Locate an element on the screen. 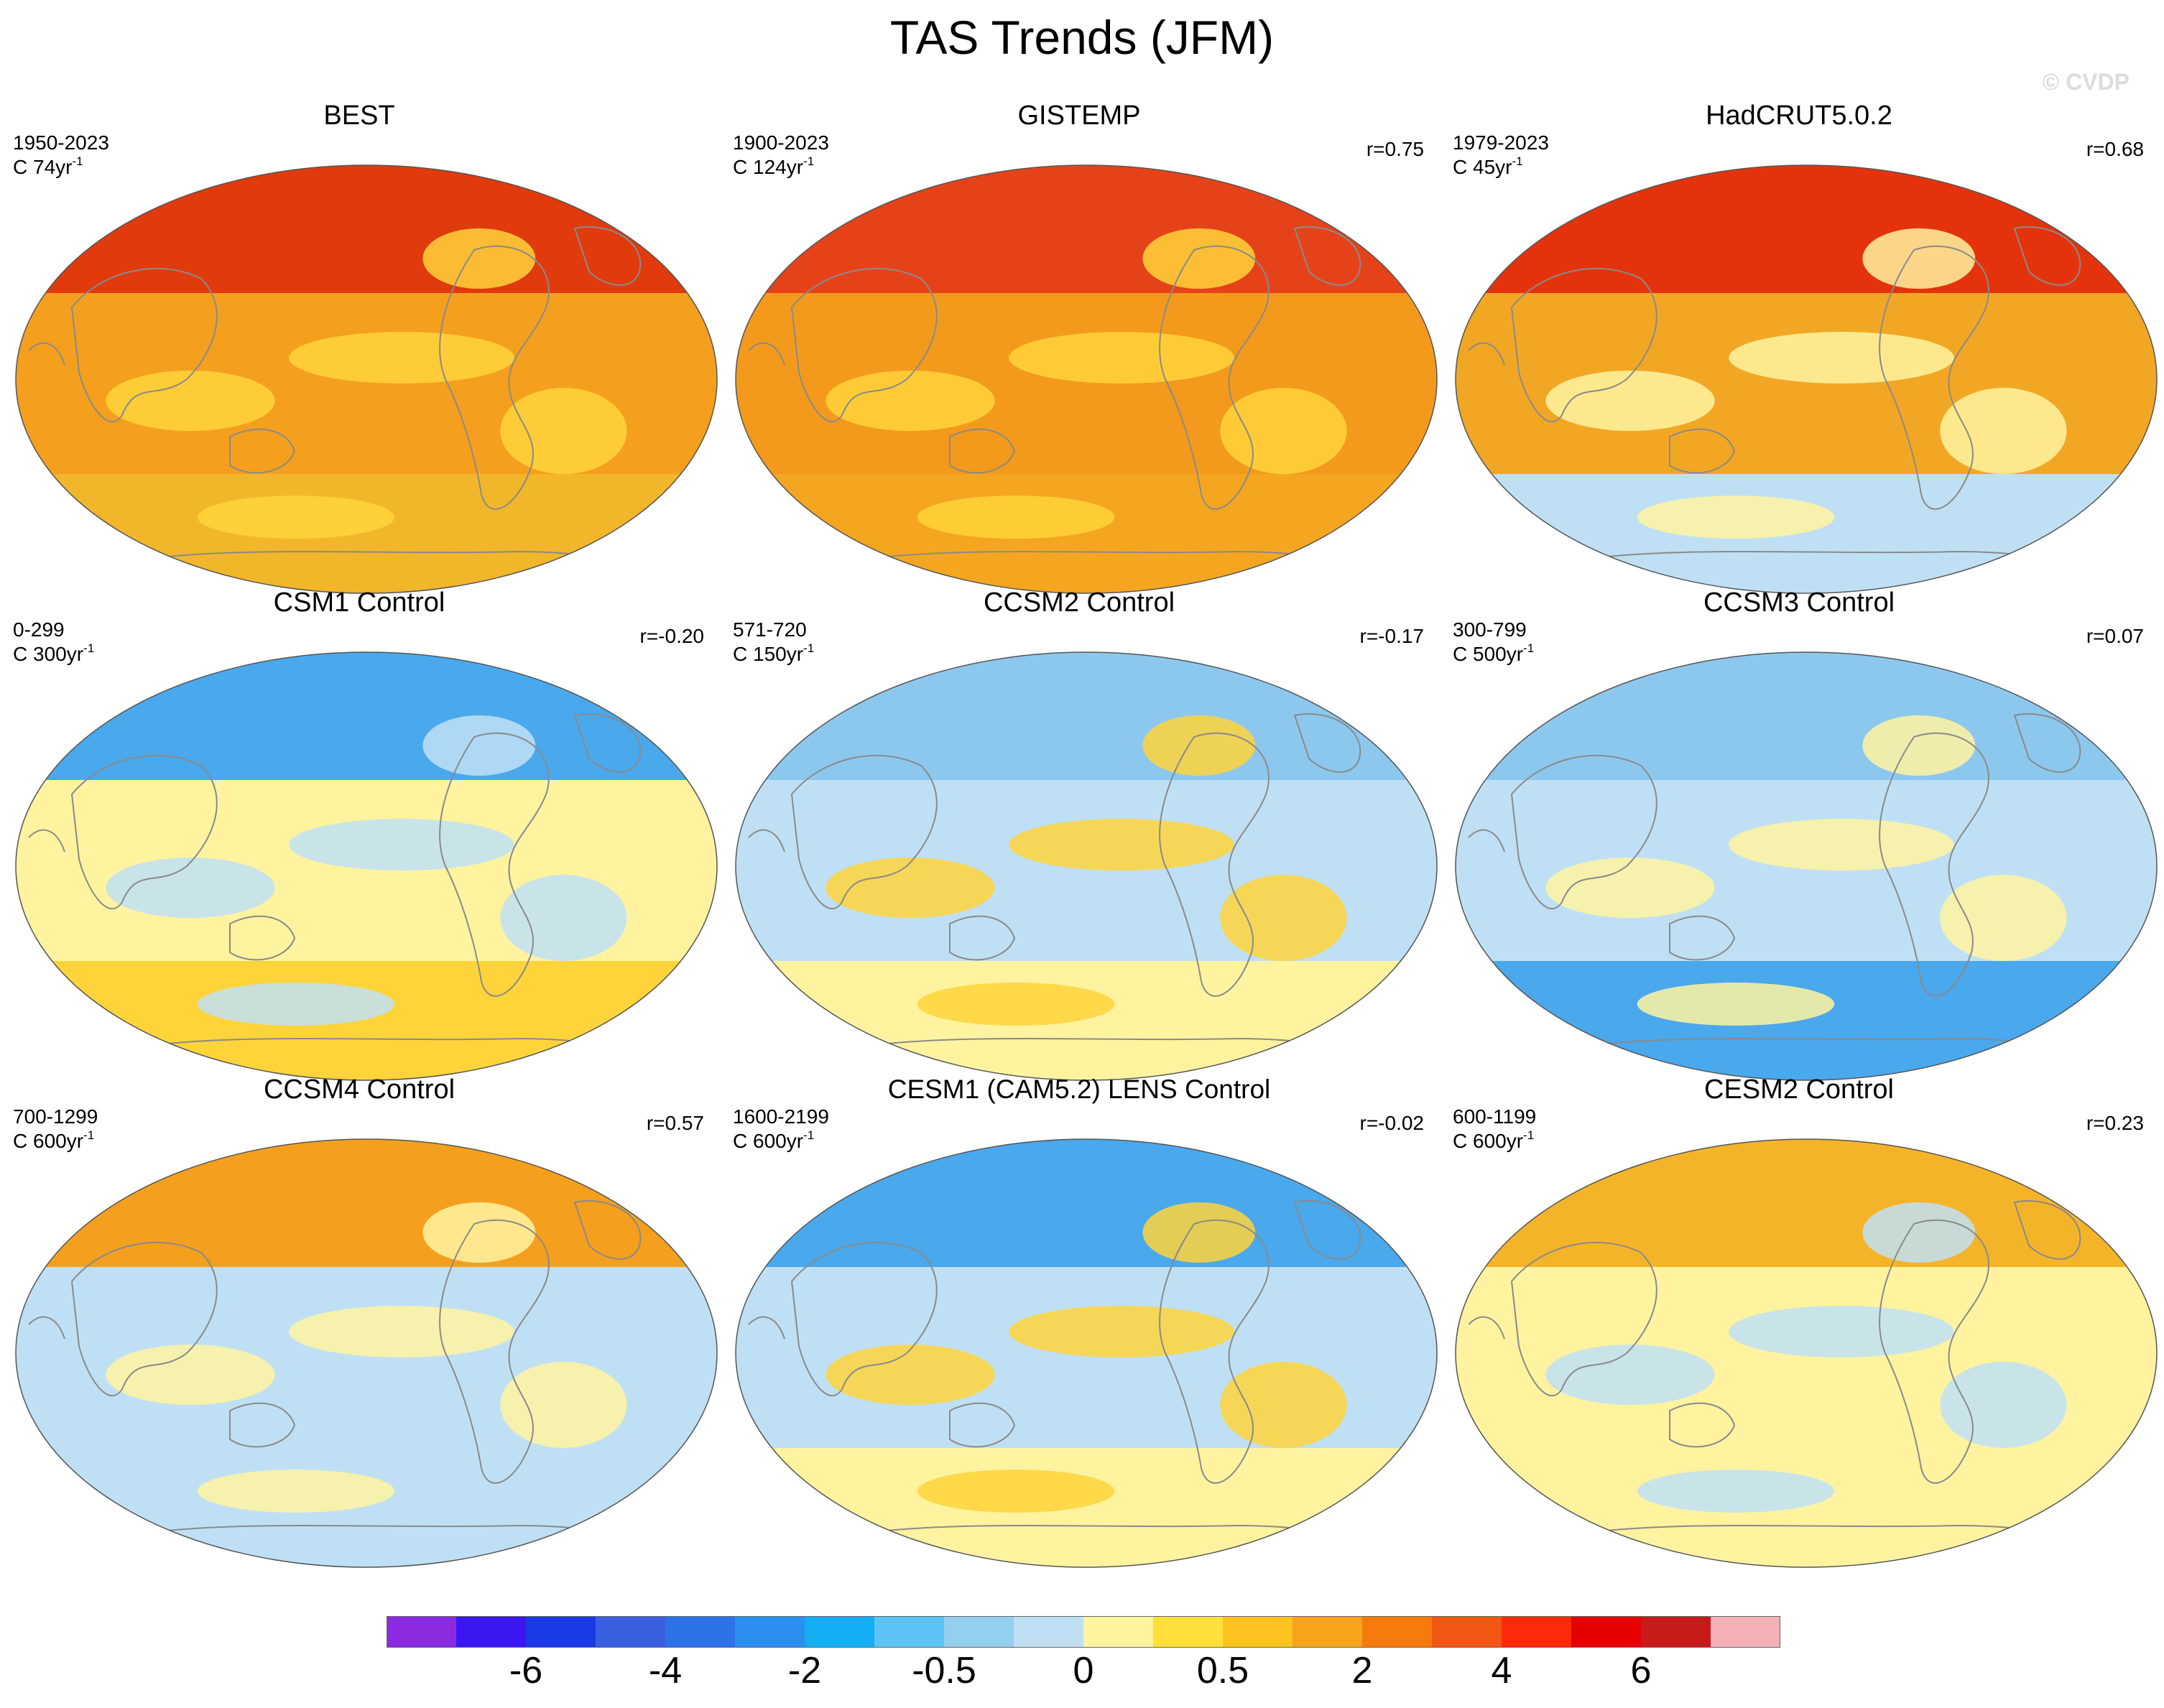 Image resolution: width=2164 pixels, height=1708 pixels. map-panel: CESM2 Control 600-1199 C 600yr-1 r=0.23 is located at coordinates (1799, 1322).